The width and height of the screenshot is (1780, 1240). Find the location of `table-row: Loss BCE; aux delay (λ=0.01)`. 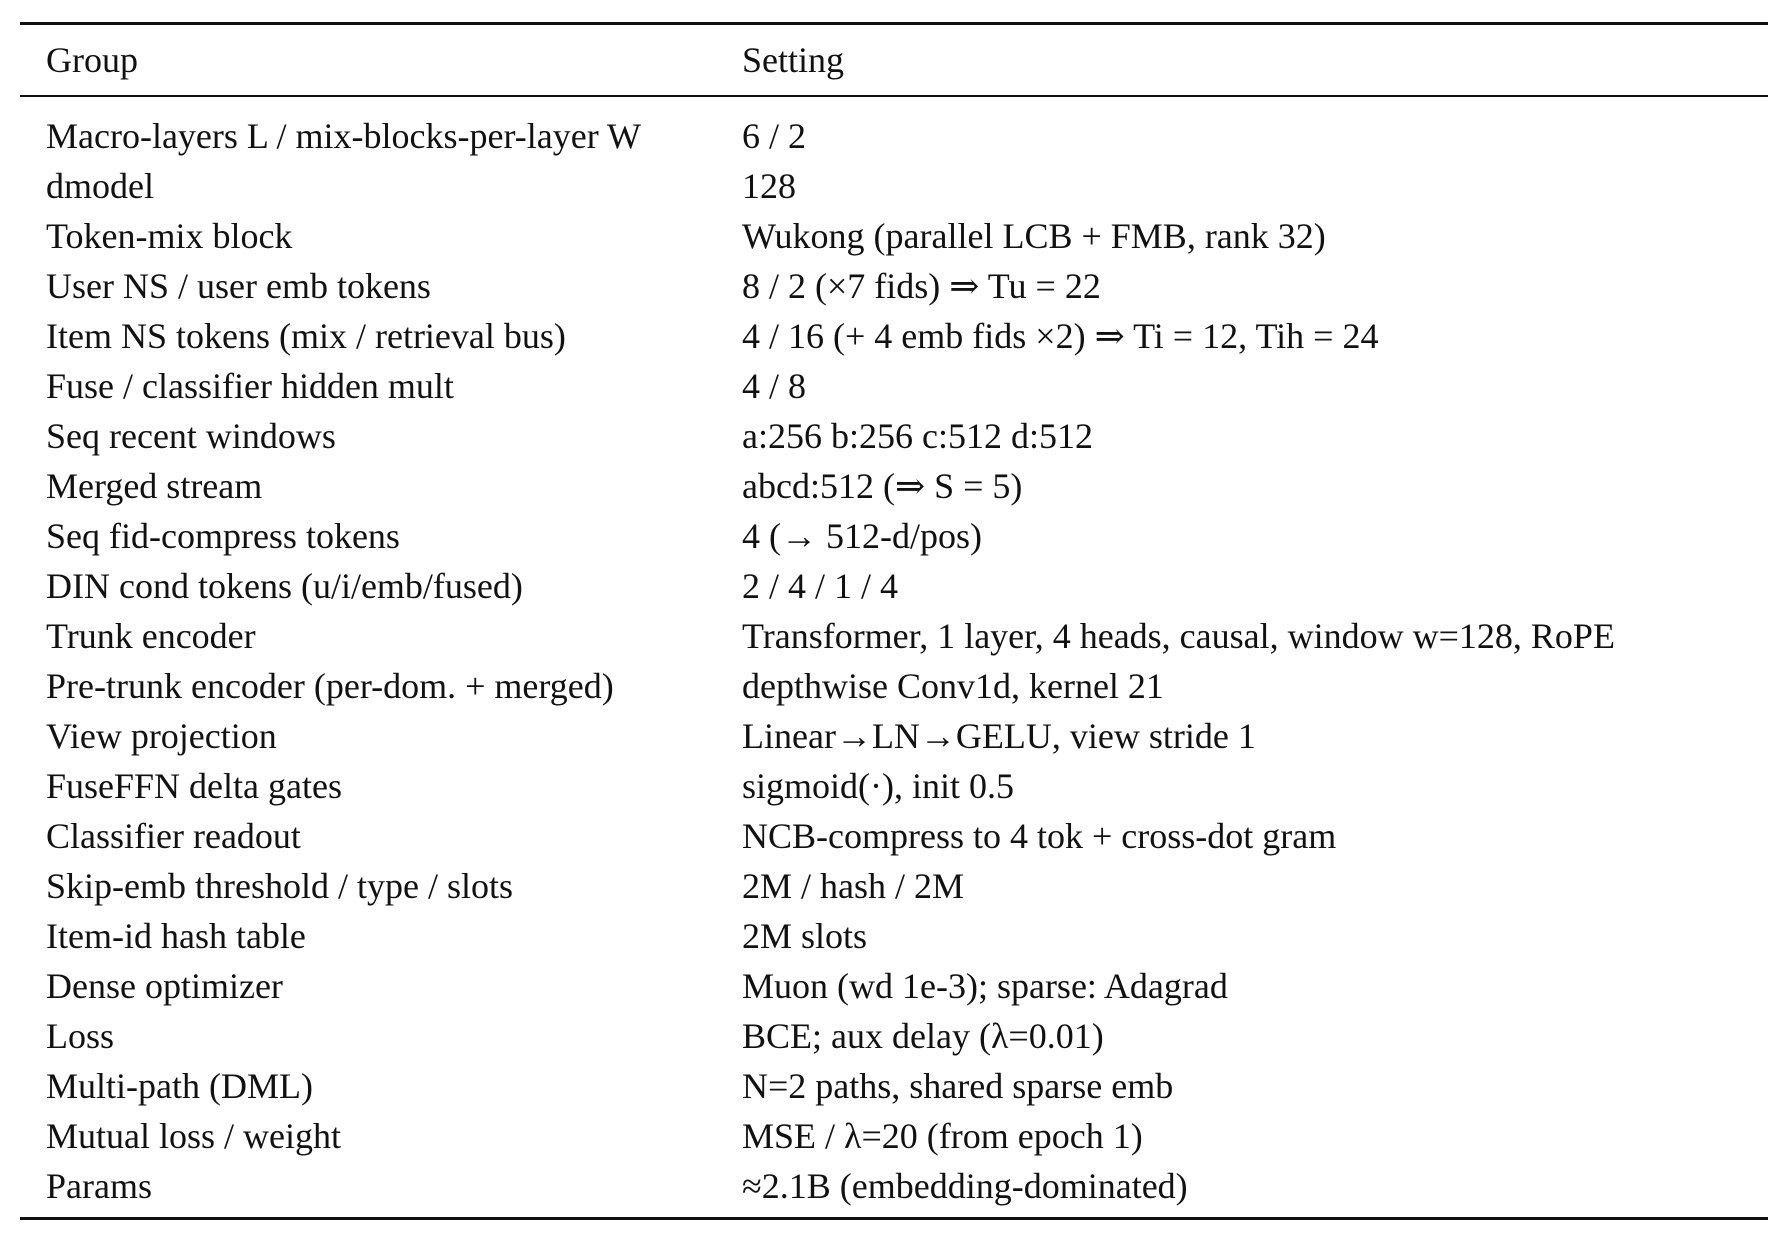

table-row: Loss BCE; aux delay (λ=0.01) is located at coordinates (894, 1036).